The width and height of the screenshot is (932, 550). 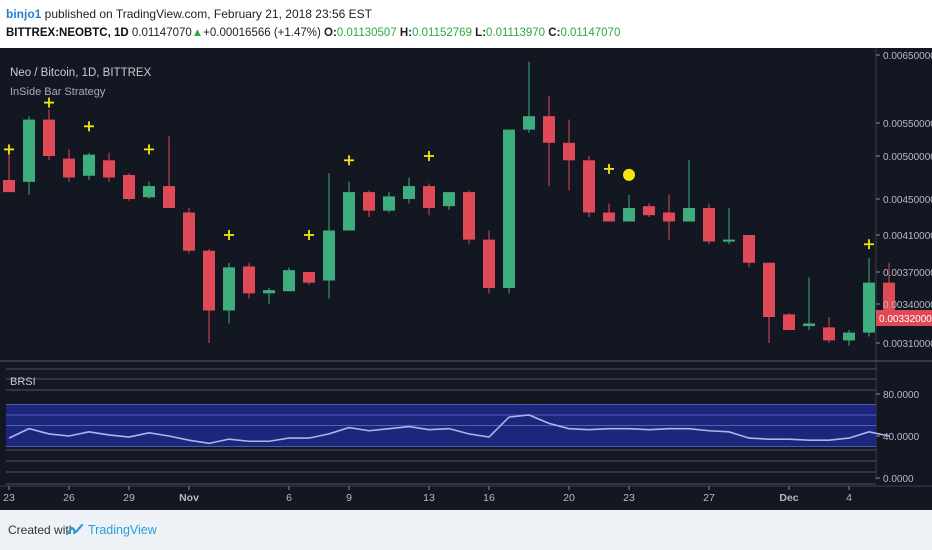 What do you see at coordinates (23, 382) in the screenshot?
I see `brsi-title: BRSI` at bounding box center [23, 382].